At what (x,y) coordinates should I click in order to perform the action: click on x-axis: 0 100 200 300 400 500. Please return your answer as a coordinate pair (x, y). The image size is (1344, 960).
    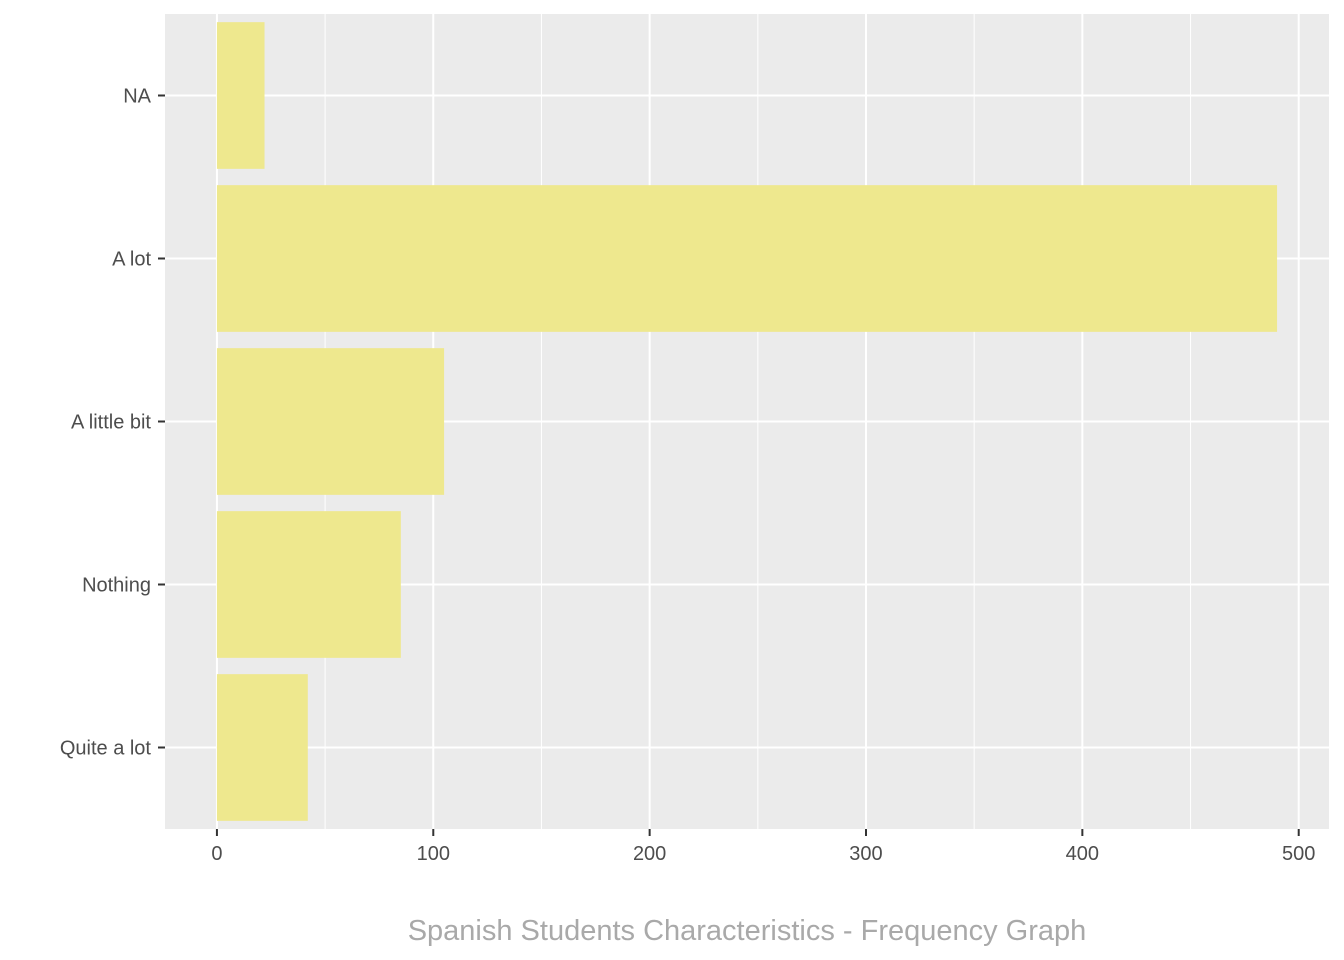
    Looking at the image, I should click on (763, 847).